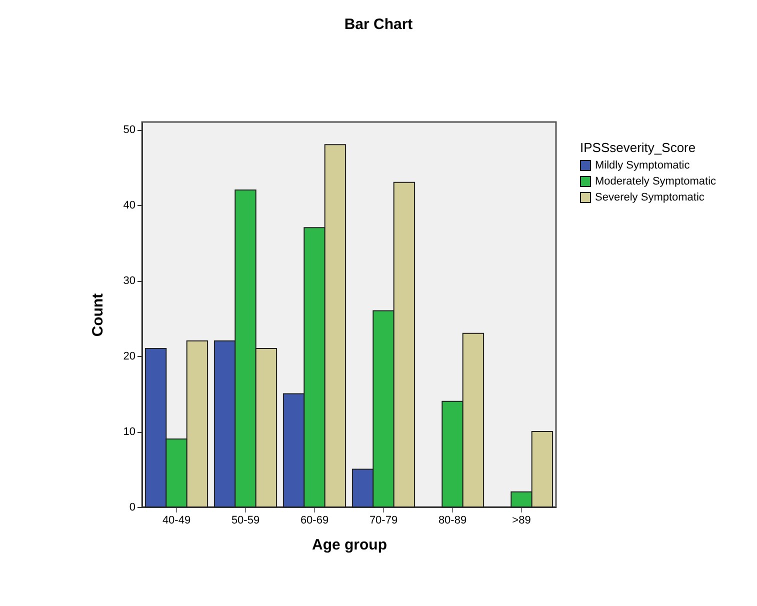 The height and width of the screenshot is (606, 757). What do you see at coordinates (314, 520) in the screenshot?
I see `x-tick-label: 60-69` at bounding box center [314, 520].